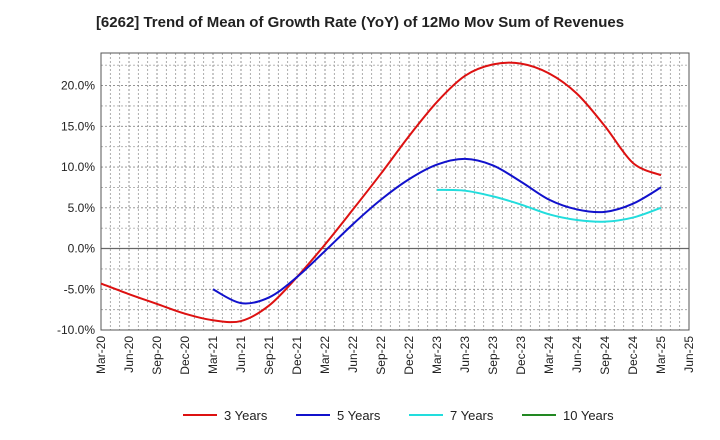 The width and height of the screenshot is (720, 440). Describe the element at coordinates (101, 355) in the screenshot. I see `x-tick-label: Mar-20` at that location.